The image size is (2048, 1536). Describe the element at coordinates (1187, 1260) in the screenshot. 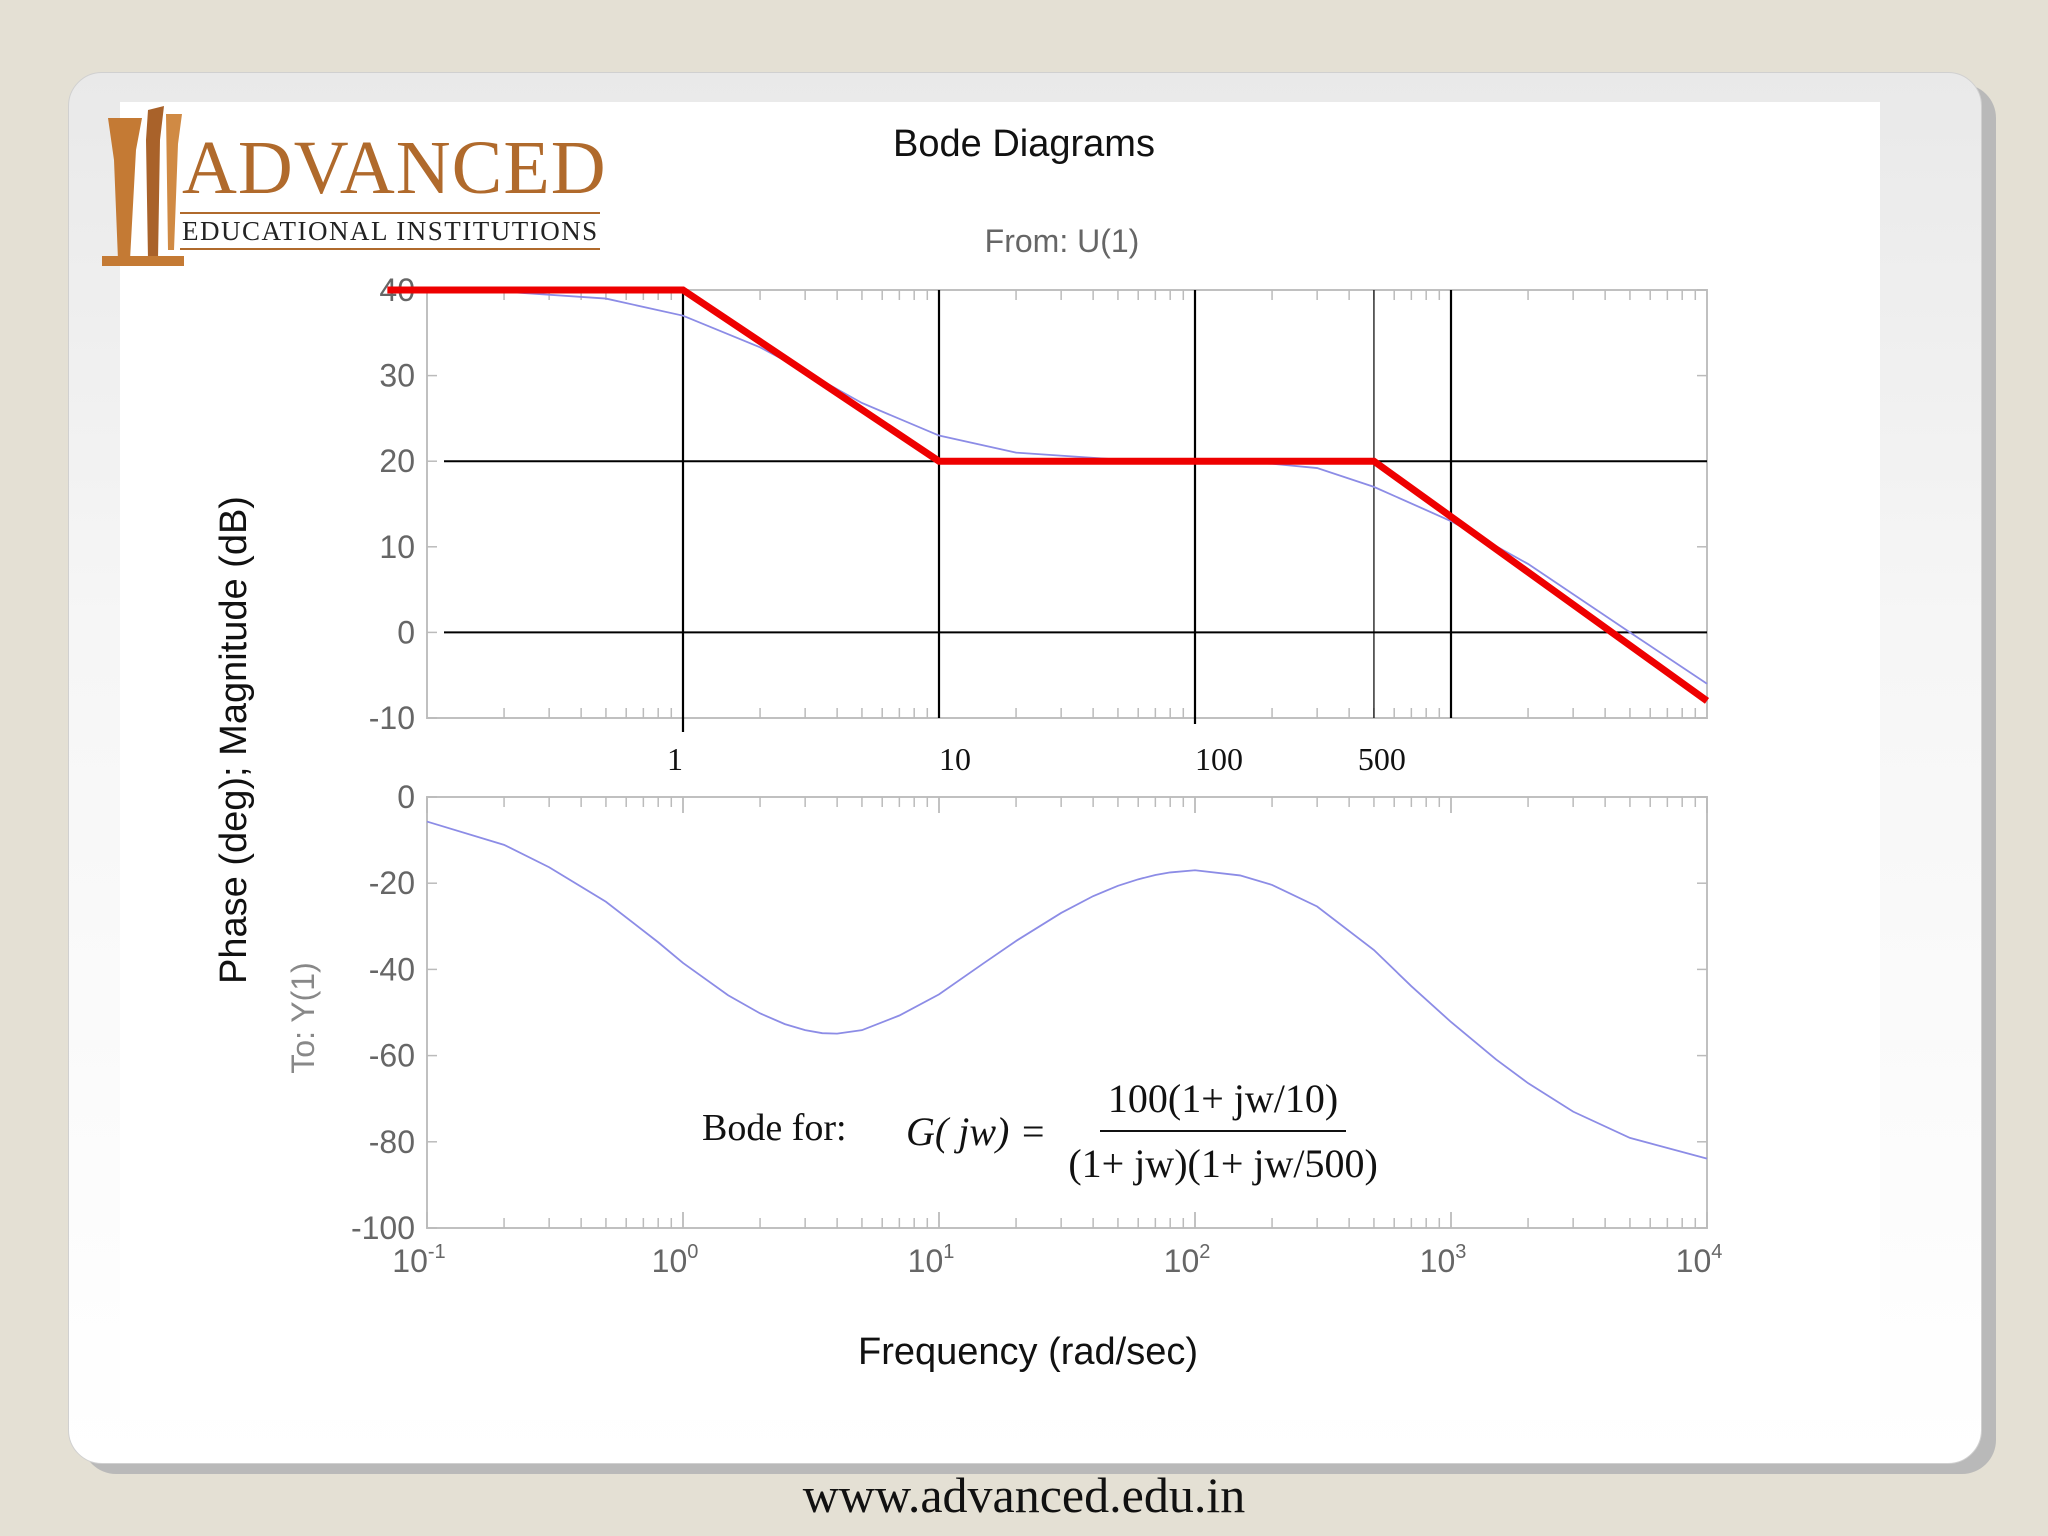

I see `x-tick-label: 10²` at that location.